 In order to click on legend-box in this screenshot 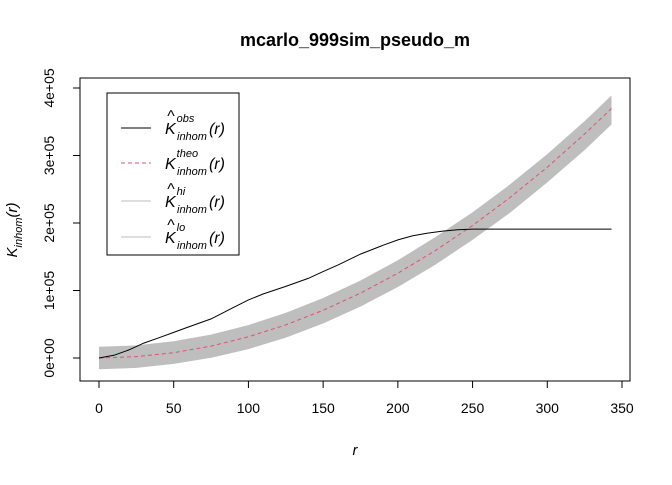, I will do `click(173, 174)`.